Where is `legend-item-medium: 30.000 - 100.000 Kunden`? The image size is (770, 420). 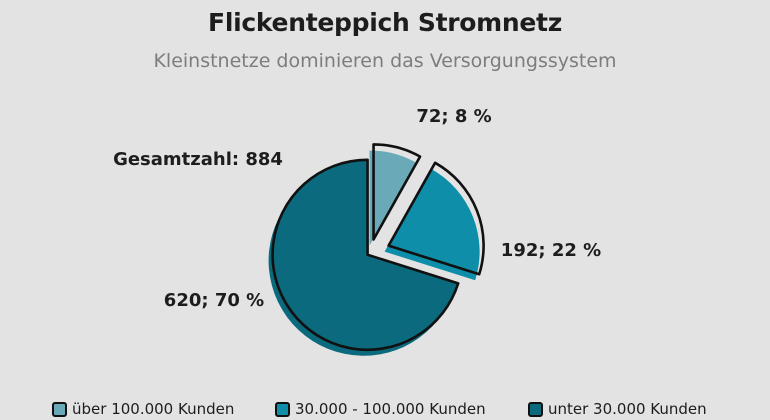 legend-item-medium: 30.000 - 100.000 Kunden is located at coordinates (380, 409).